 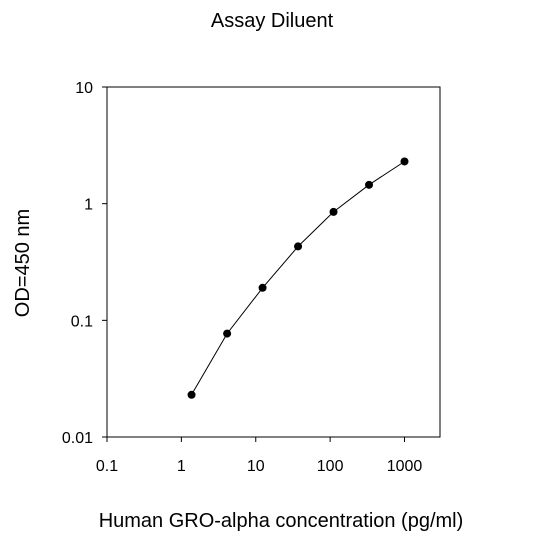 What do you see at coordinates (181, 466) in the screenshot?
I see `x-tick-label: 1` at bounding box center [181, 466].